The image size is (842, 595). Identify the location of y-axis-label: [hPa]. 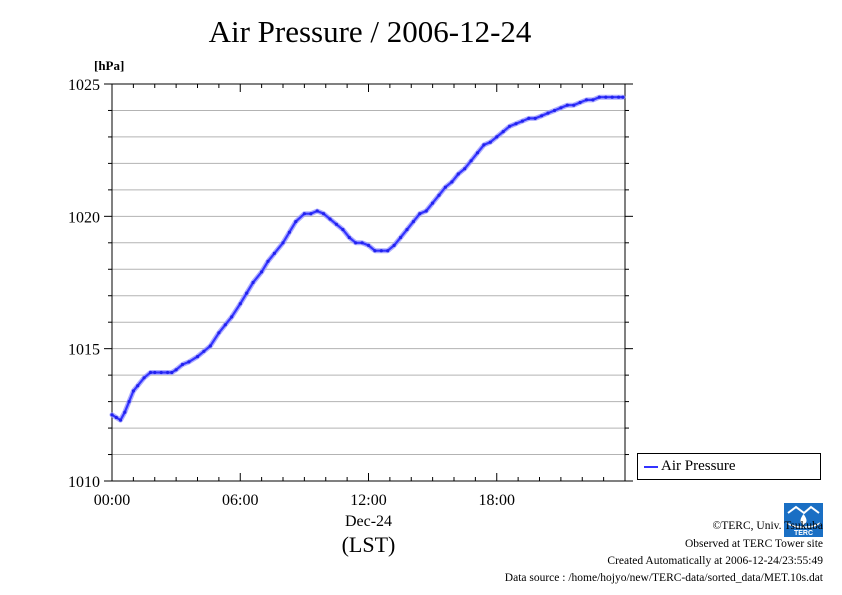
(109, 65).